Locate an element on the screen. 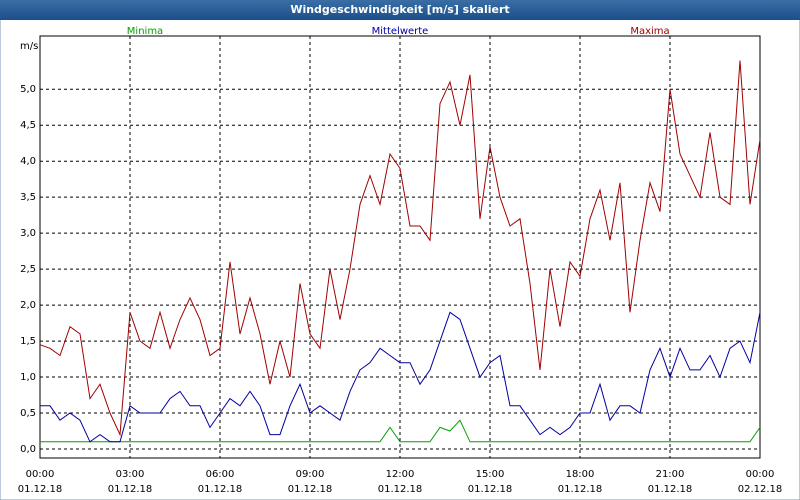 The width and height of the screenshot is (800, 500). y-tick-label: 1,5 is located at coordinates (28, 341).